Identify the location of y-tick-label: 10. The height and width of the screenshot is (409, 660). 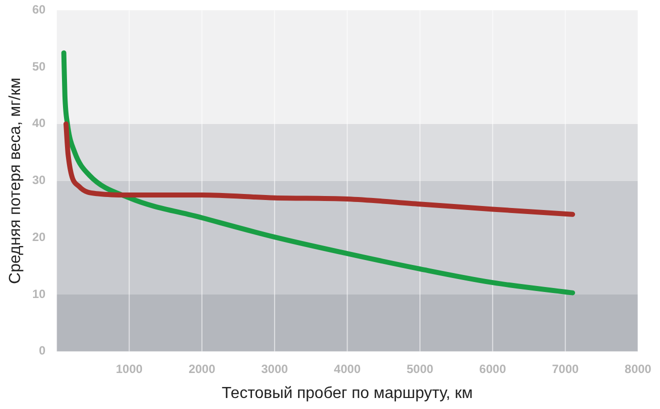
(39, 293).